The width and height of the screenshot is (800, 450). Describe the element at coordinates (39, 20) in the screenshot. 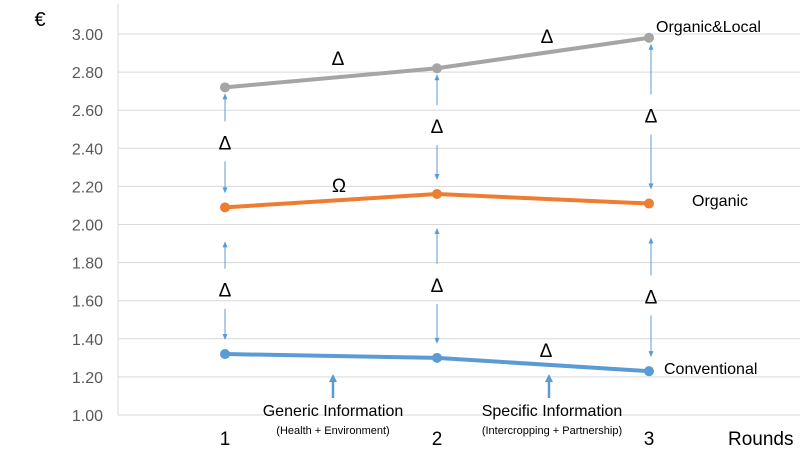

I see `y-axis-label: €` at that location.